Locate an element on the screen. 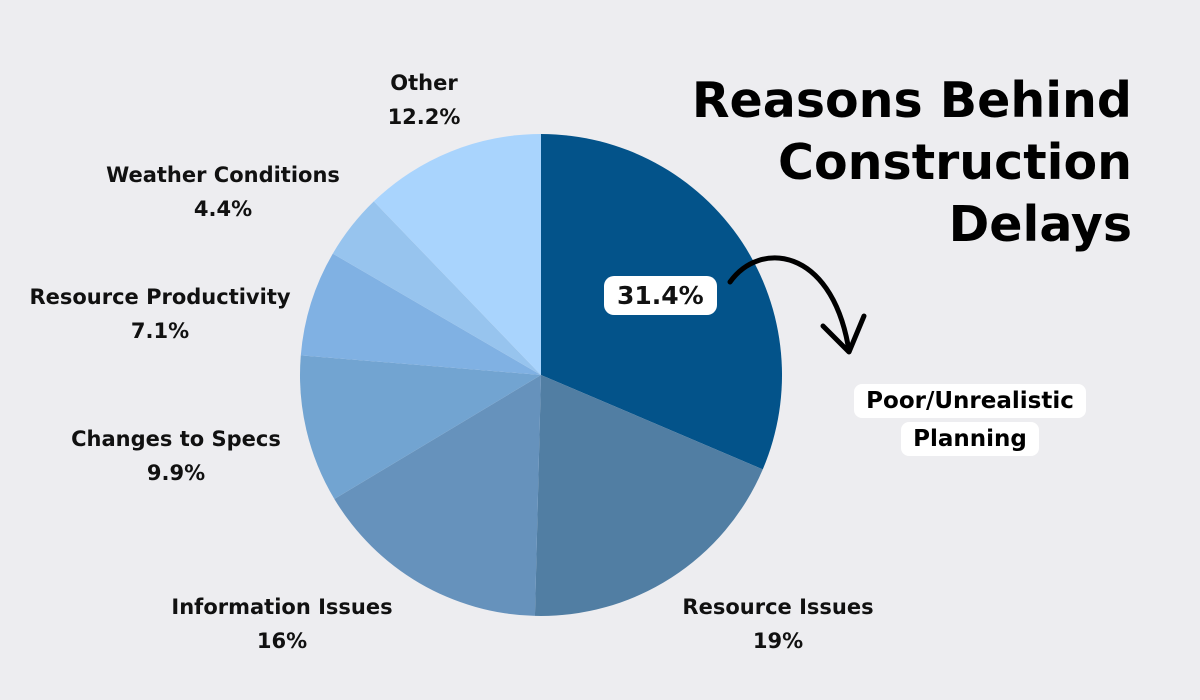  callout-line: Poor/Unrealistic is located at coordinates (970, 401).